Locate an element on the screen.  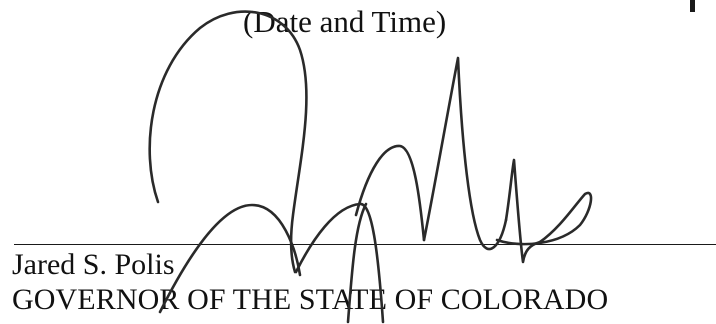
signature-stroke-spike is located at coordinates (465, 153).